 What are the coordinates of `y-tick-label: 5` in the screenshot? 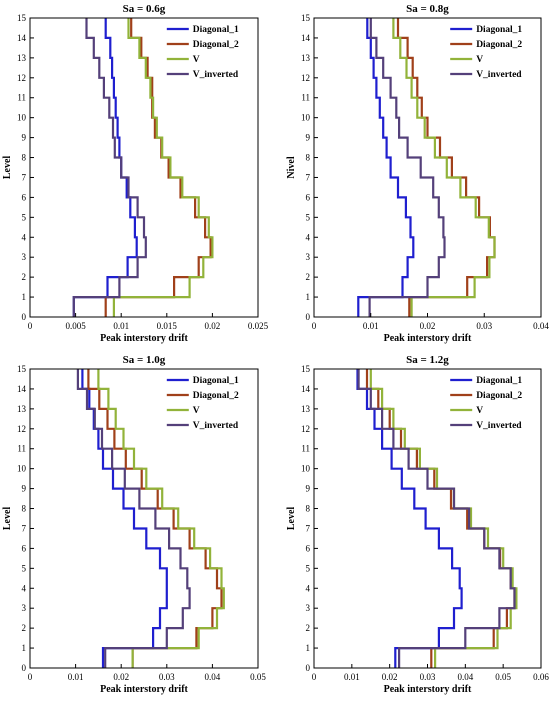 It's located at (24, 568).